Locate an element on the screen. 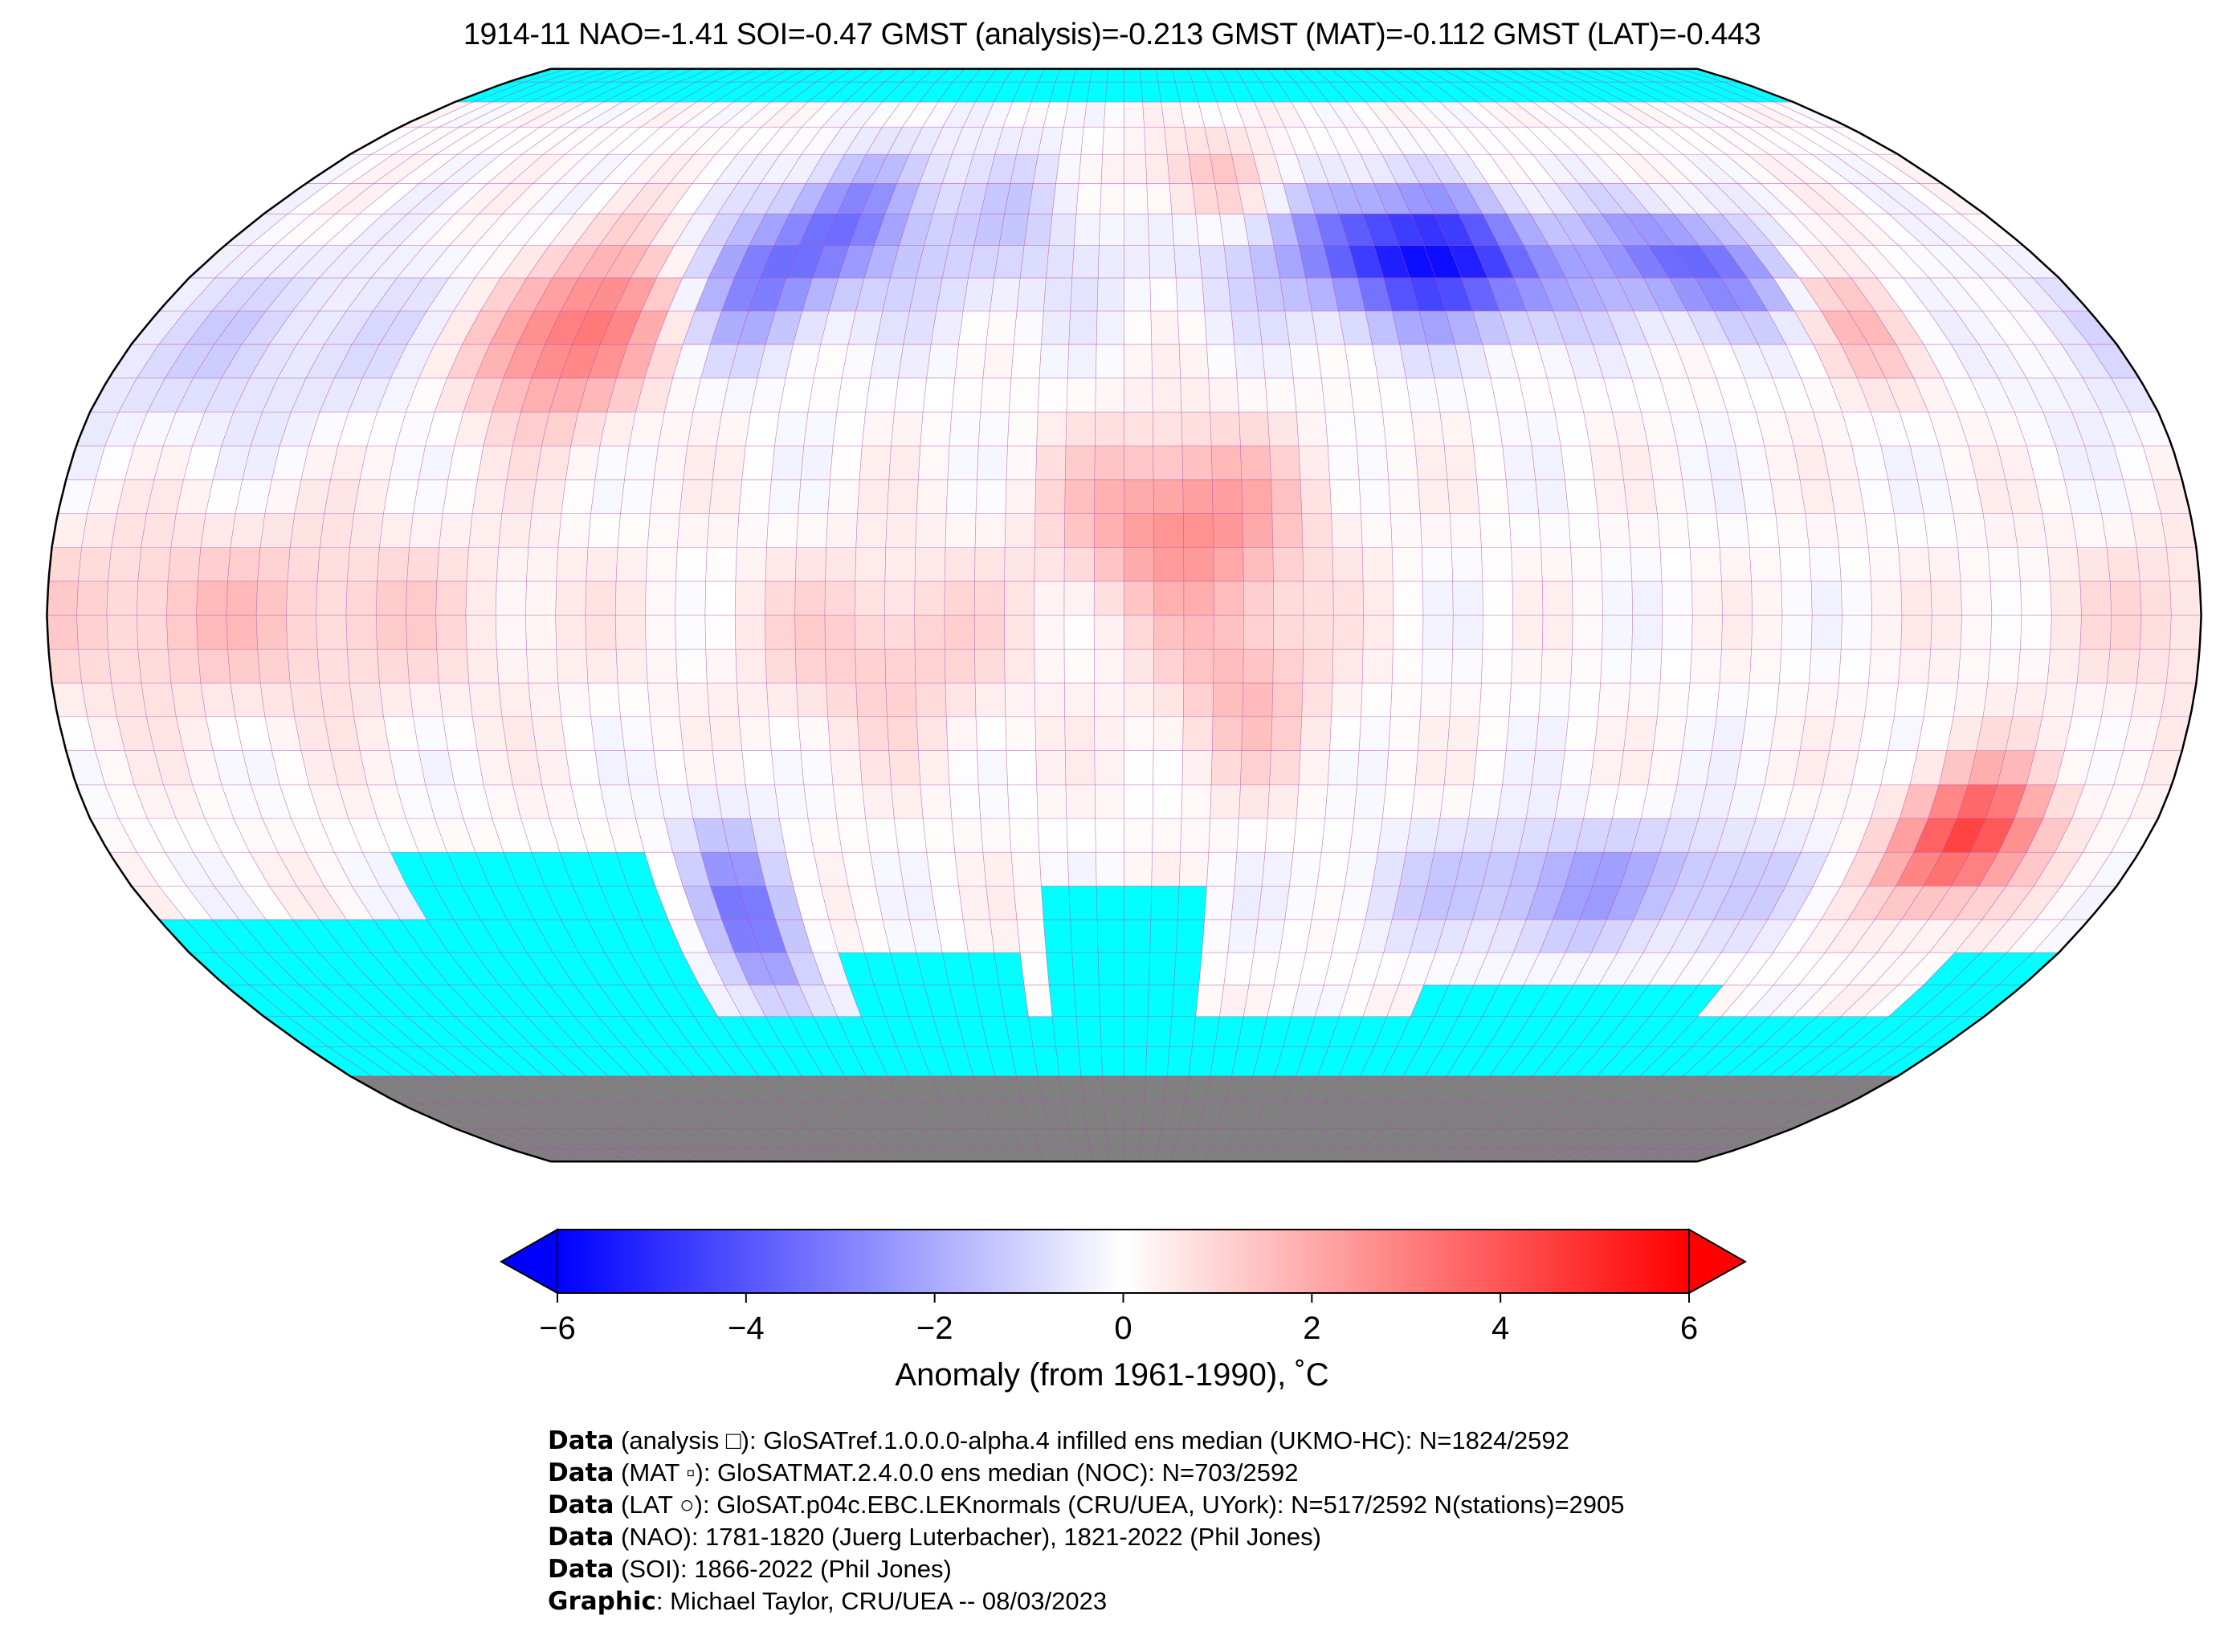 The width and height of the screenshot is (2224, 1652). colorbar is located at coordinates (1123, 1265).